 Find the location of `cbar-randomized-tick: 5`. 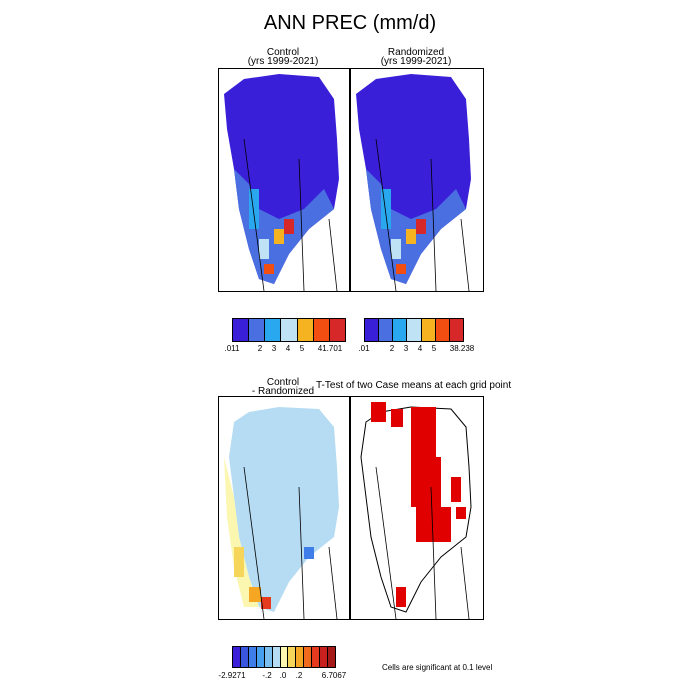

cbar-randomized-tick: 5 is located at coordinates (434, 348).